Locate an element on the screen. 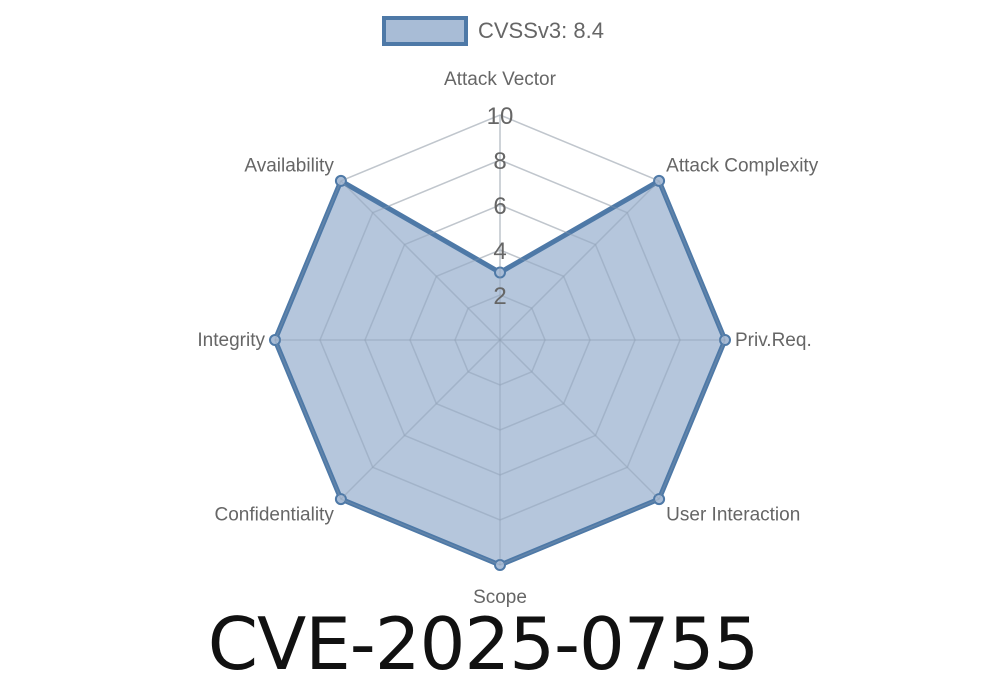  grid-ring-overlay is located at coordinates (500, 340).